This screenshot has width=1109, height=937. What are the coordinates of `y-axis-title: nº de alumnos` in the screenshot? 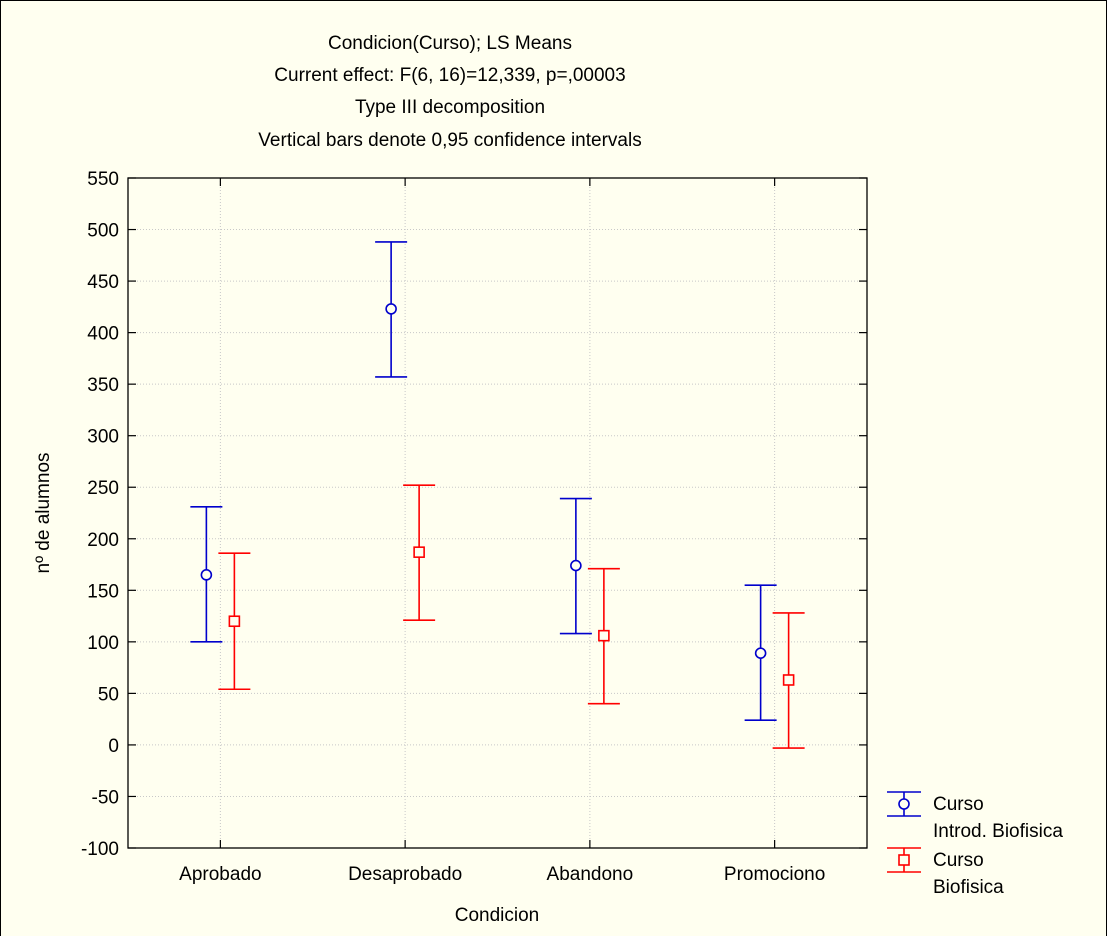 It's located at (43, 512).